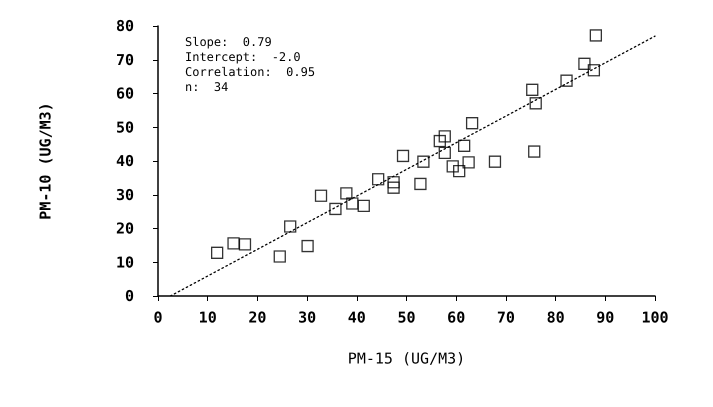  I want to click on x-tick-label: 90, so click(605, 317).